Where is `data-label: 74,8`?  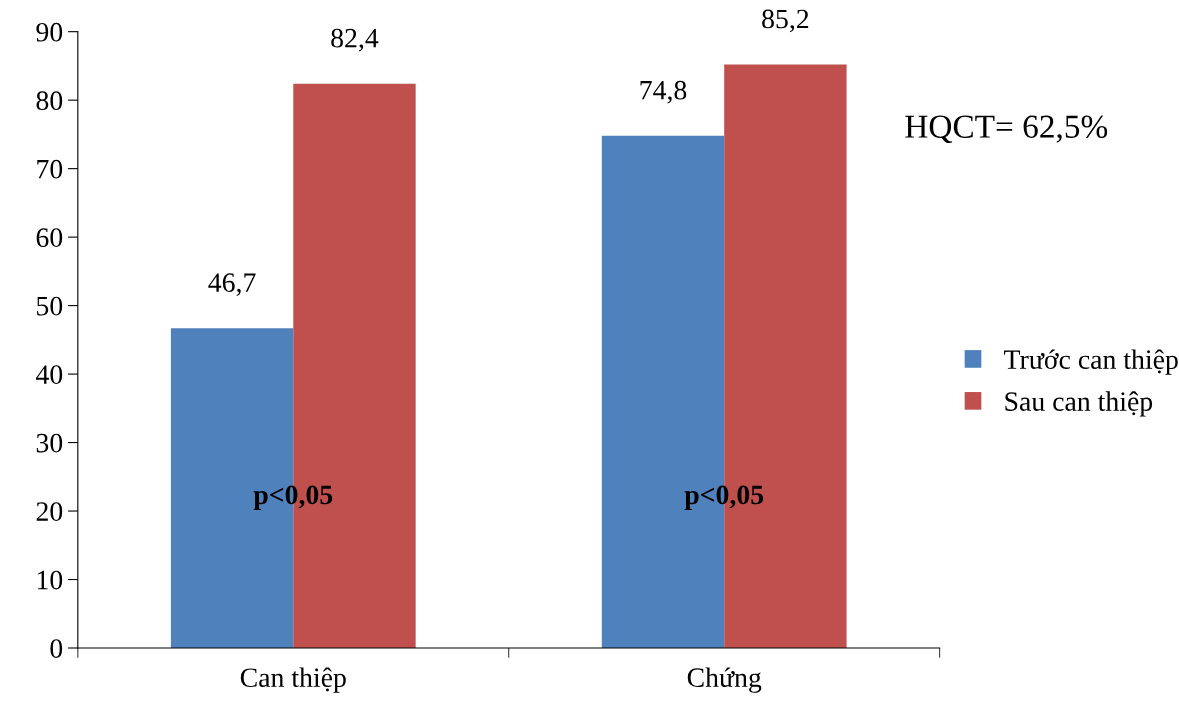
data-label: 74,8 is located at coordinates (663, 92).